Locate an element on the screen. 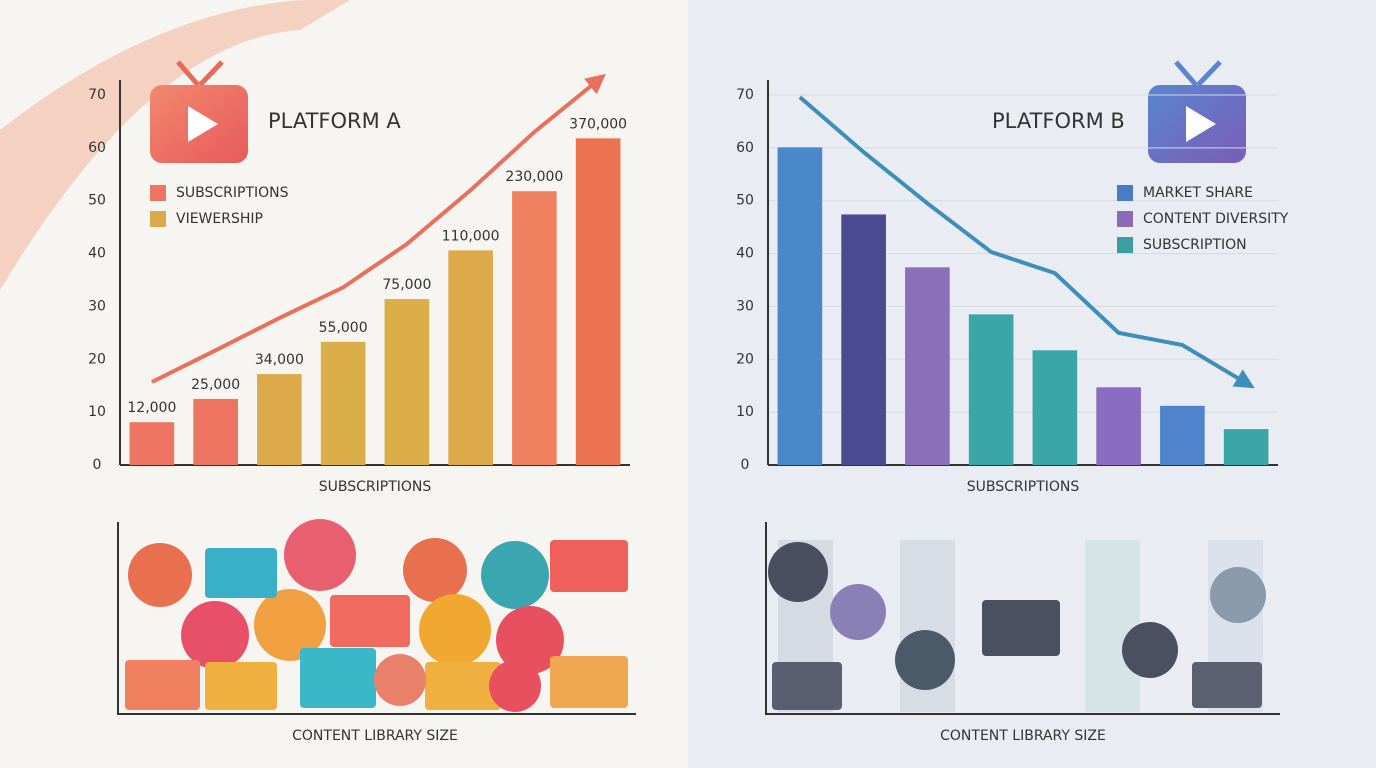 The image size is (1376, 768). tv-icon-b is located at coordinates (1197, 111).